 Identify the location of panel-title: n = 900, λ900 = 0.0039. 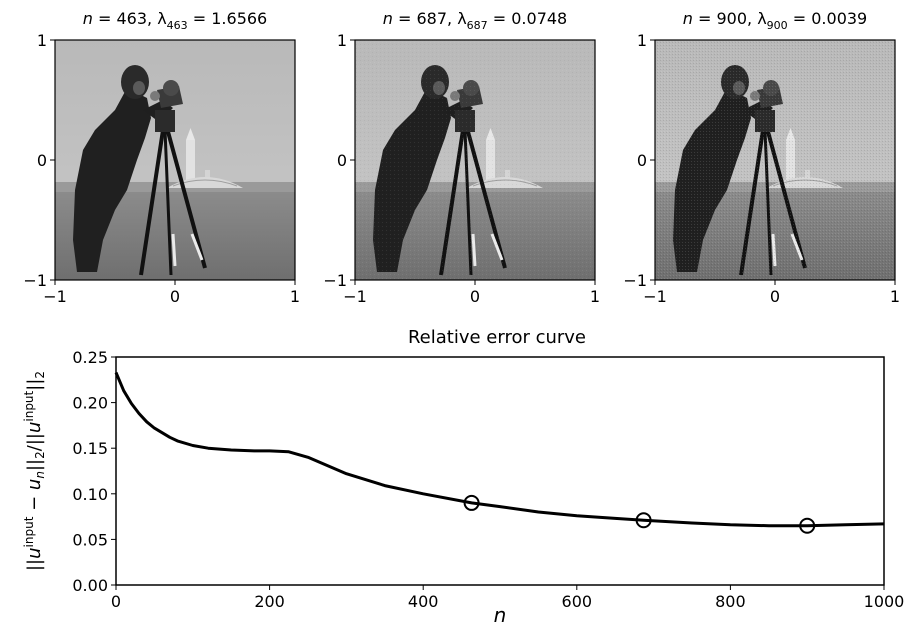
(775, 20).